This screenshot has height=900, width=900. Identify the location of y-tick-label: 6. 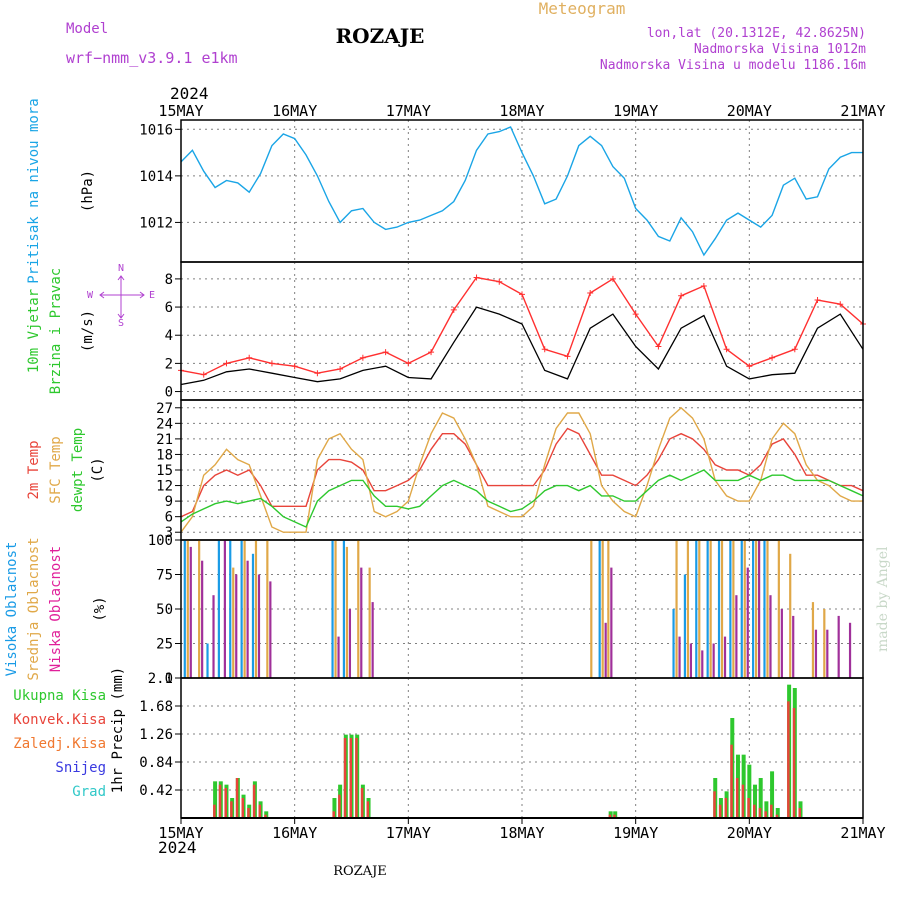
(169, 518).